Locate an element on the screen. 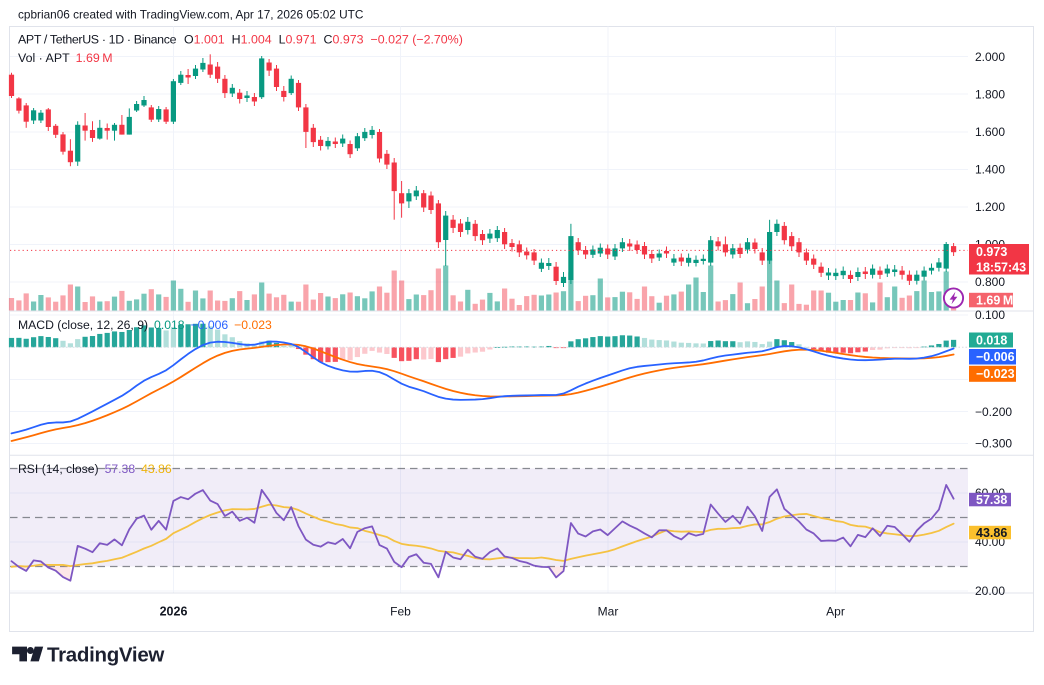 This screenshot has height=685, width=1044. svg-text: 18:57:43 is located at coordinates (1001, 267).